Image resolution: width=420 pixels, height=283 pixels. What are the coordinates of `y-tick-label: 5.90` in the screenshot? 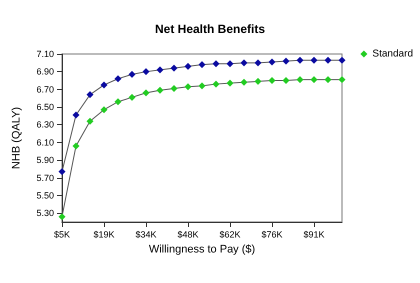 It's located at (45, 160).